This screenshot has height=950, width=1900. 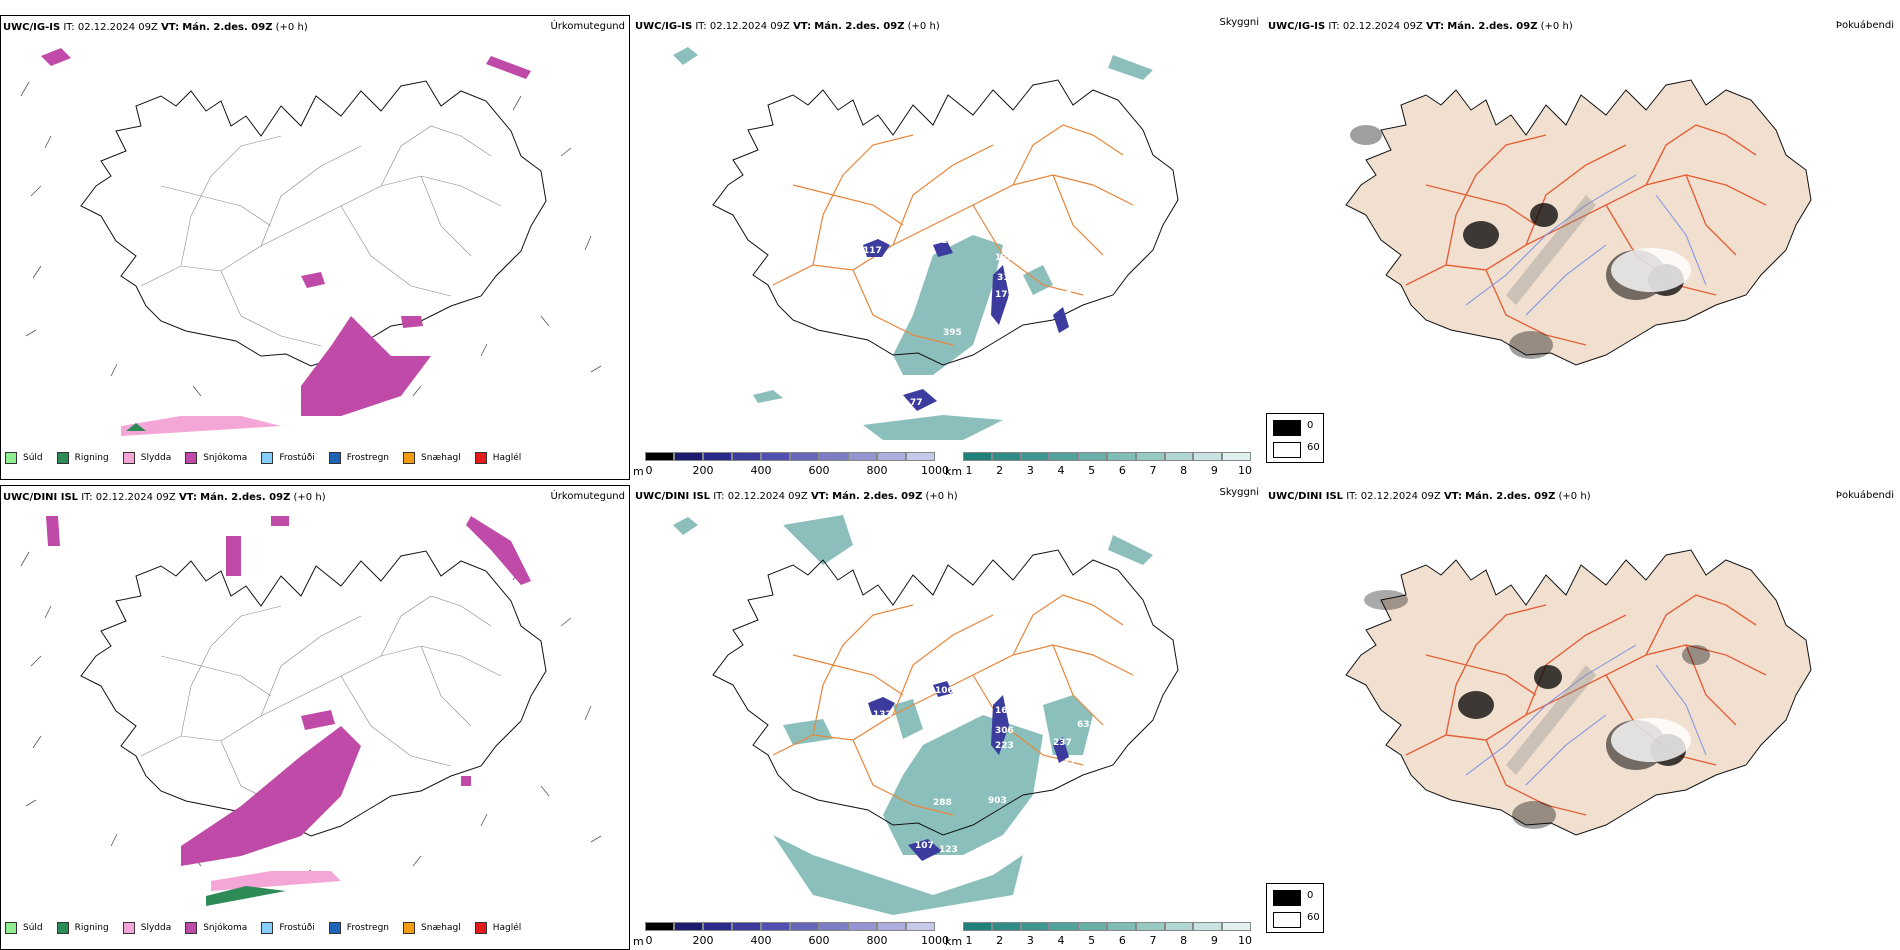 I want to click on legend-sleet: Slydda, so click(x=146, y=928).